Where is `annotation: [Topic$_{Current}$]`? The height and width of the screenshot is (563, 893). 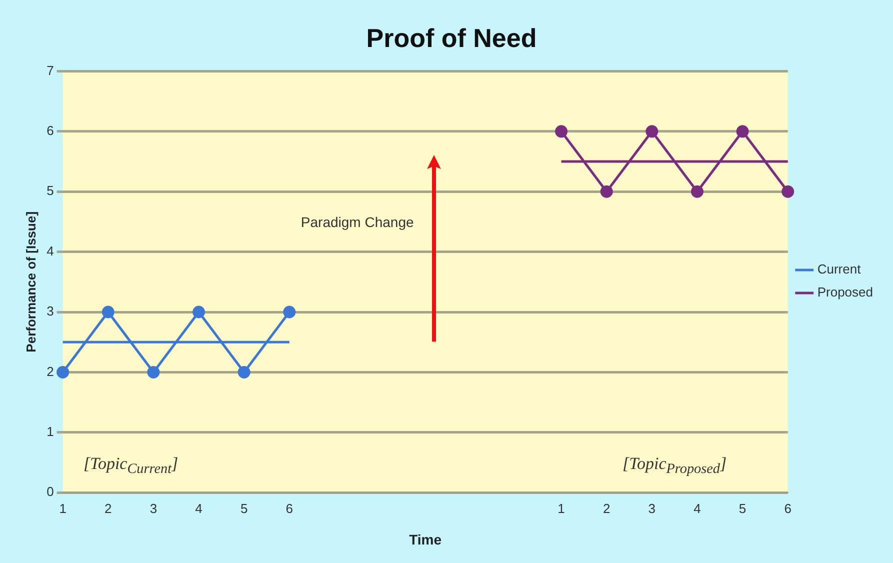
annotation: [Topic$_{Current}$] is located at coordinates (130, 465).